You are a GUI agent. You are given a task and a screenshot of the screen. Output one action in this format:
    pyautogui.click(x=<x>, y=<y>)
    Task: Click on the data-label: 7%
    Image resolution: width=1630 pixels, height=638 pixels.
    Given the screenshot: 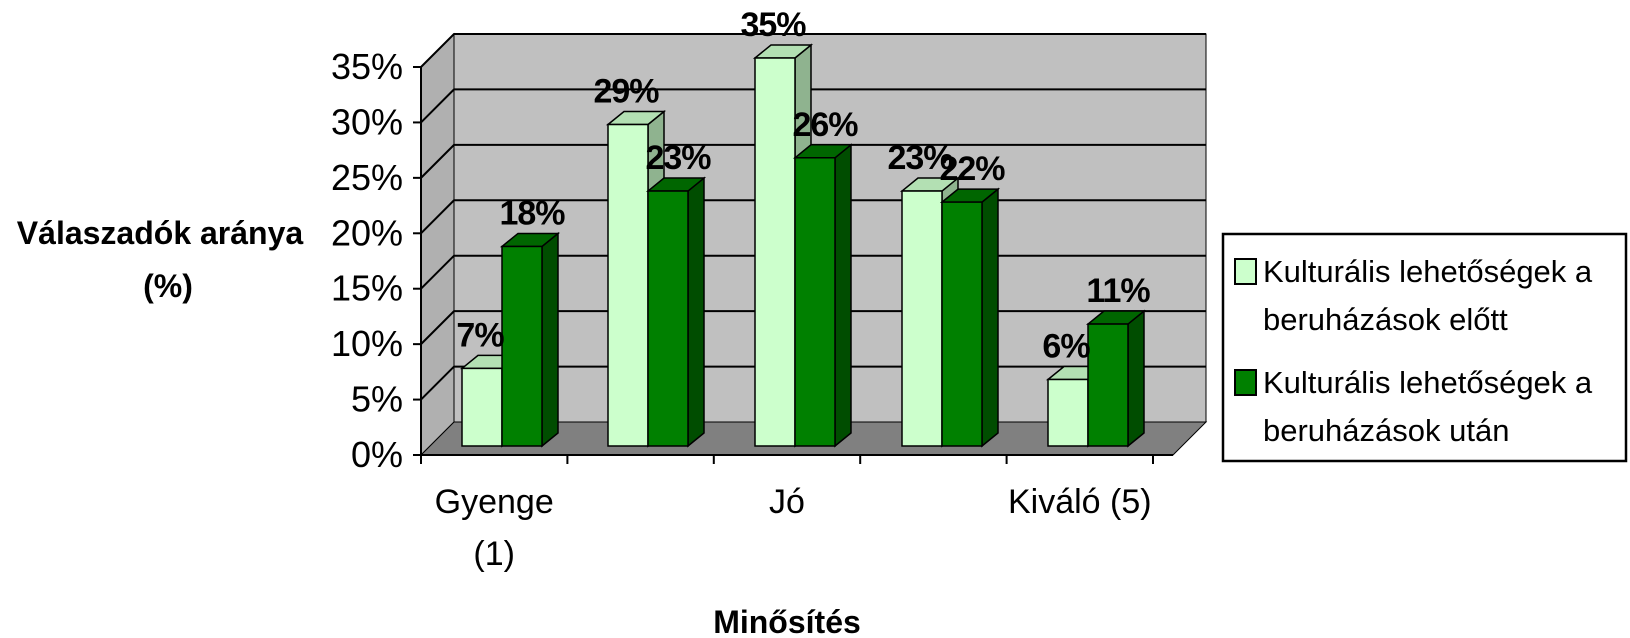 What is the action you would take?
    pyautogui.click(x=480, y=335)
    